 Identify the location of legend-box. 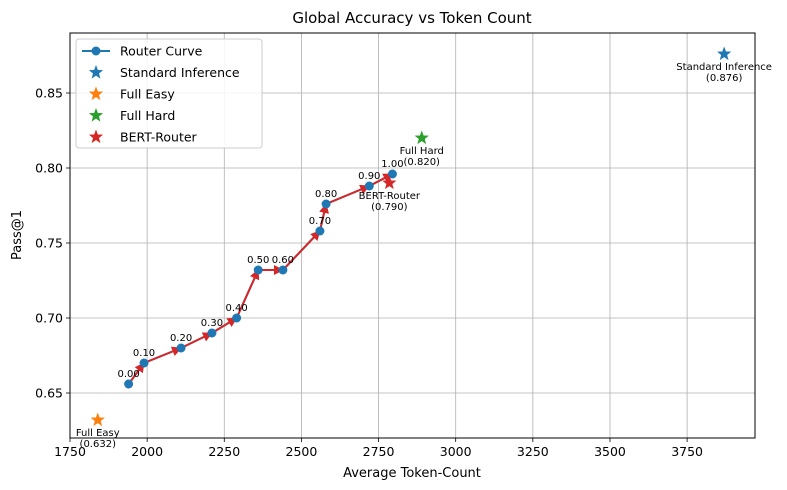
(169, 93).